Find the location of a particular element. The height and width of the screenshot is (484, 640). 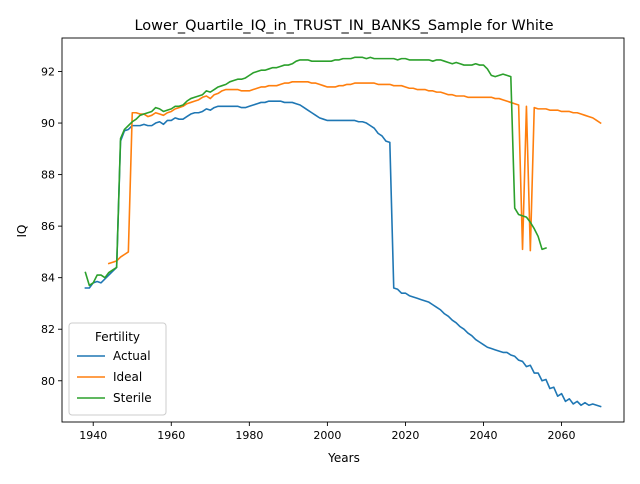

y-tick-label: 86 is located at coordinates (48, 226).